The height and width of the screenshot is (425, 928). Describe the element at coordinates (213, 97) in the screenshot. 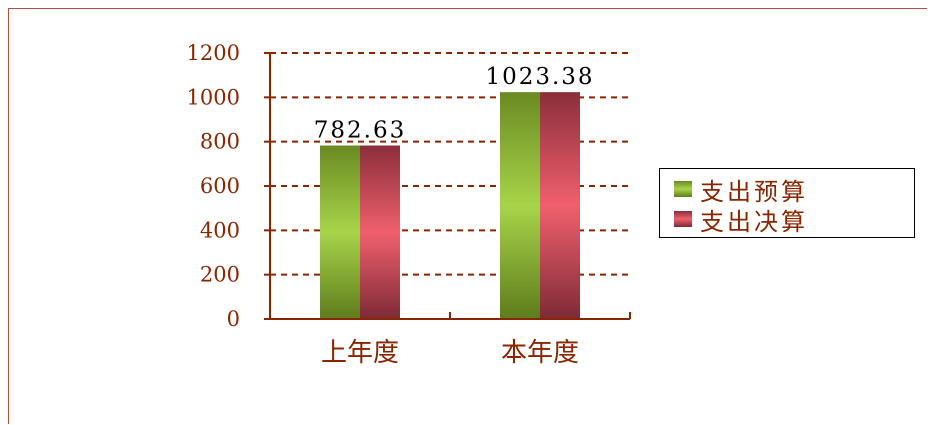

I see `y-tick-label: 1000` at that location.